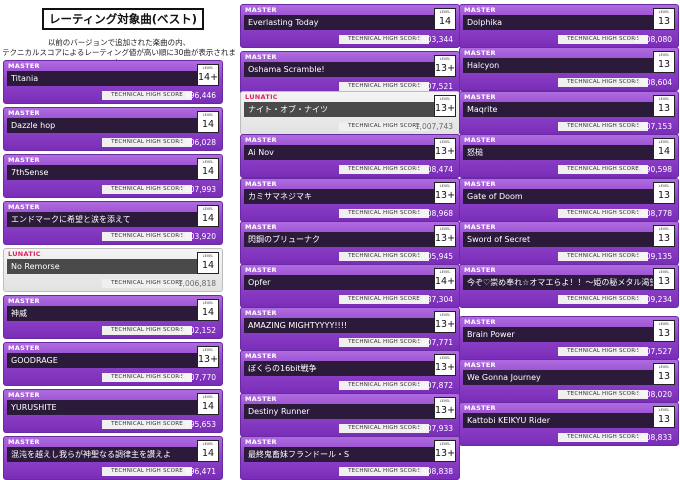  I want to click on song-title: 今ぞ♡崇め奉れ☆オマエらよ！！～姫の秘メタル渇望～, so click(560, 282).